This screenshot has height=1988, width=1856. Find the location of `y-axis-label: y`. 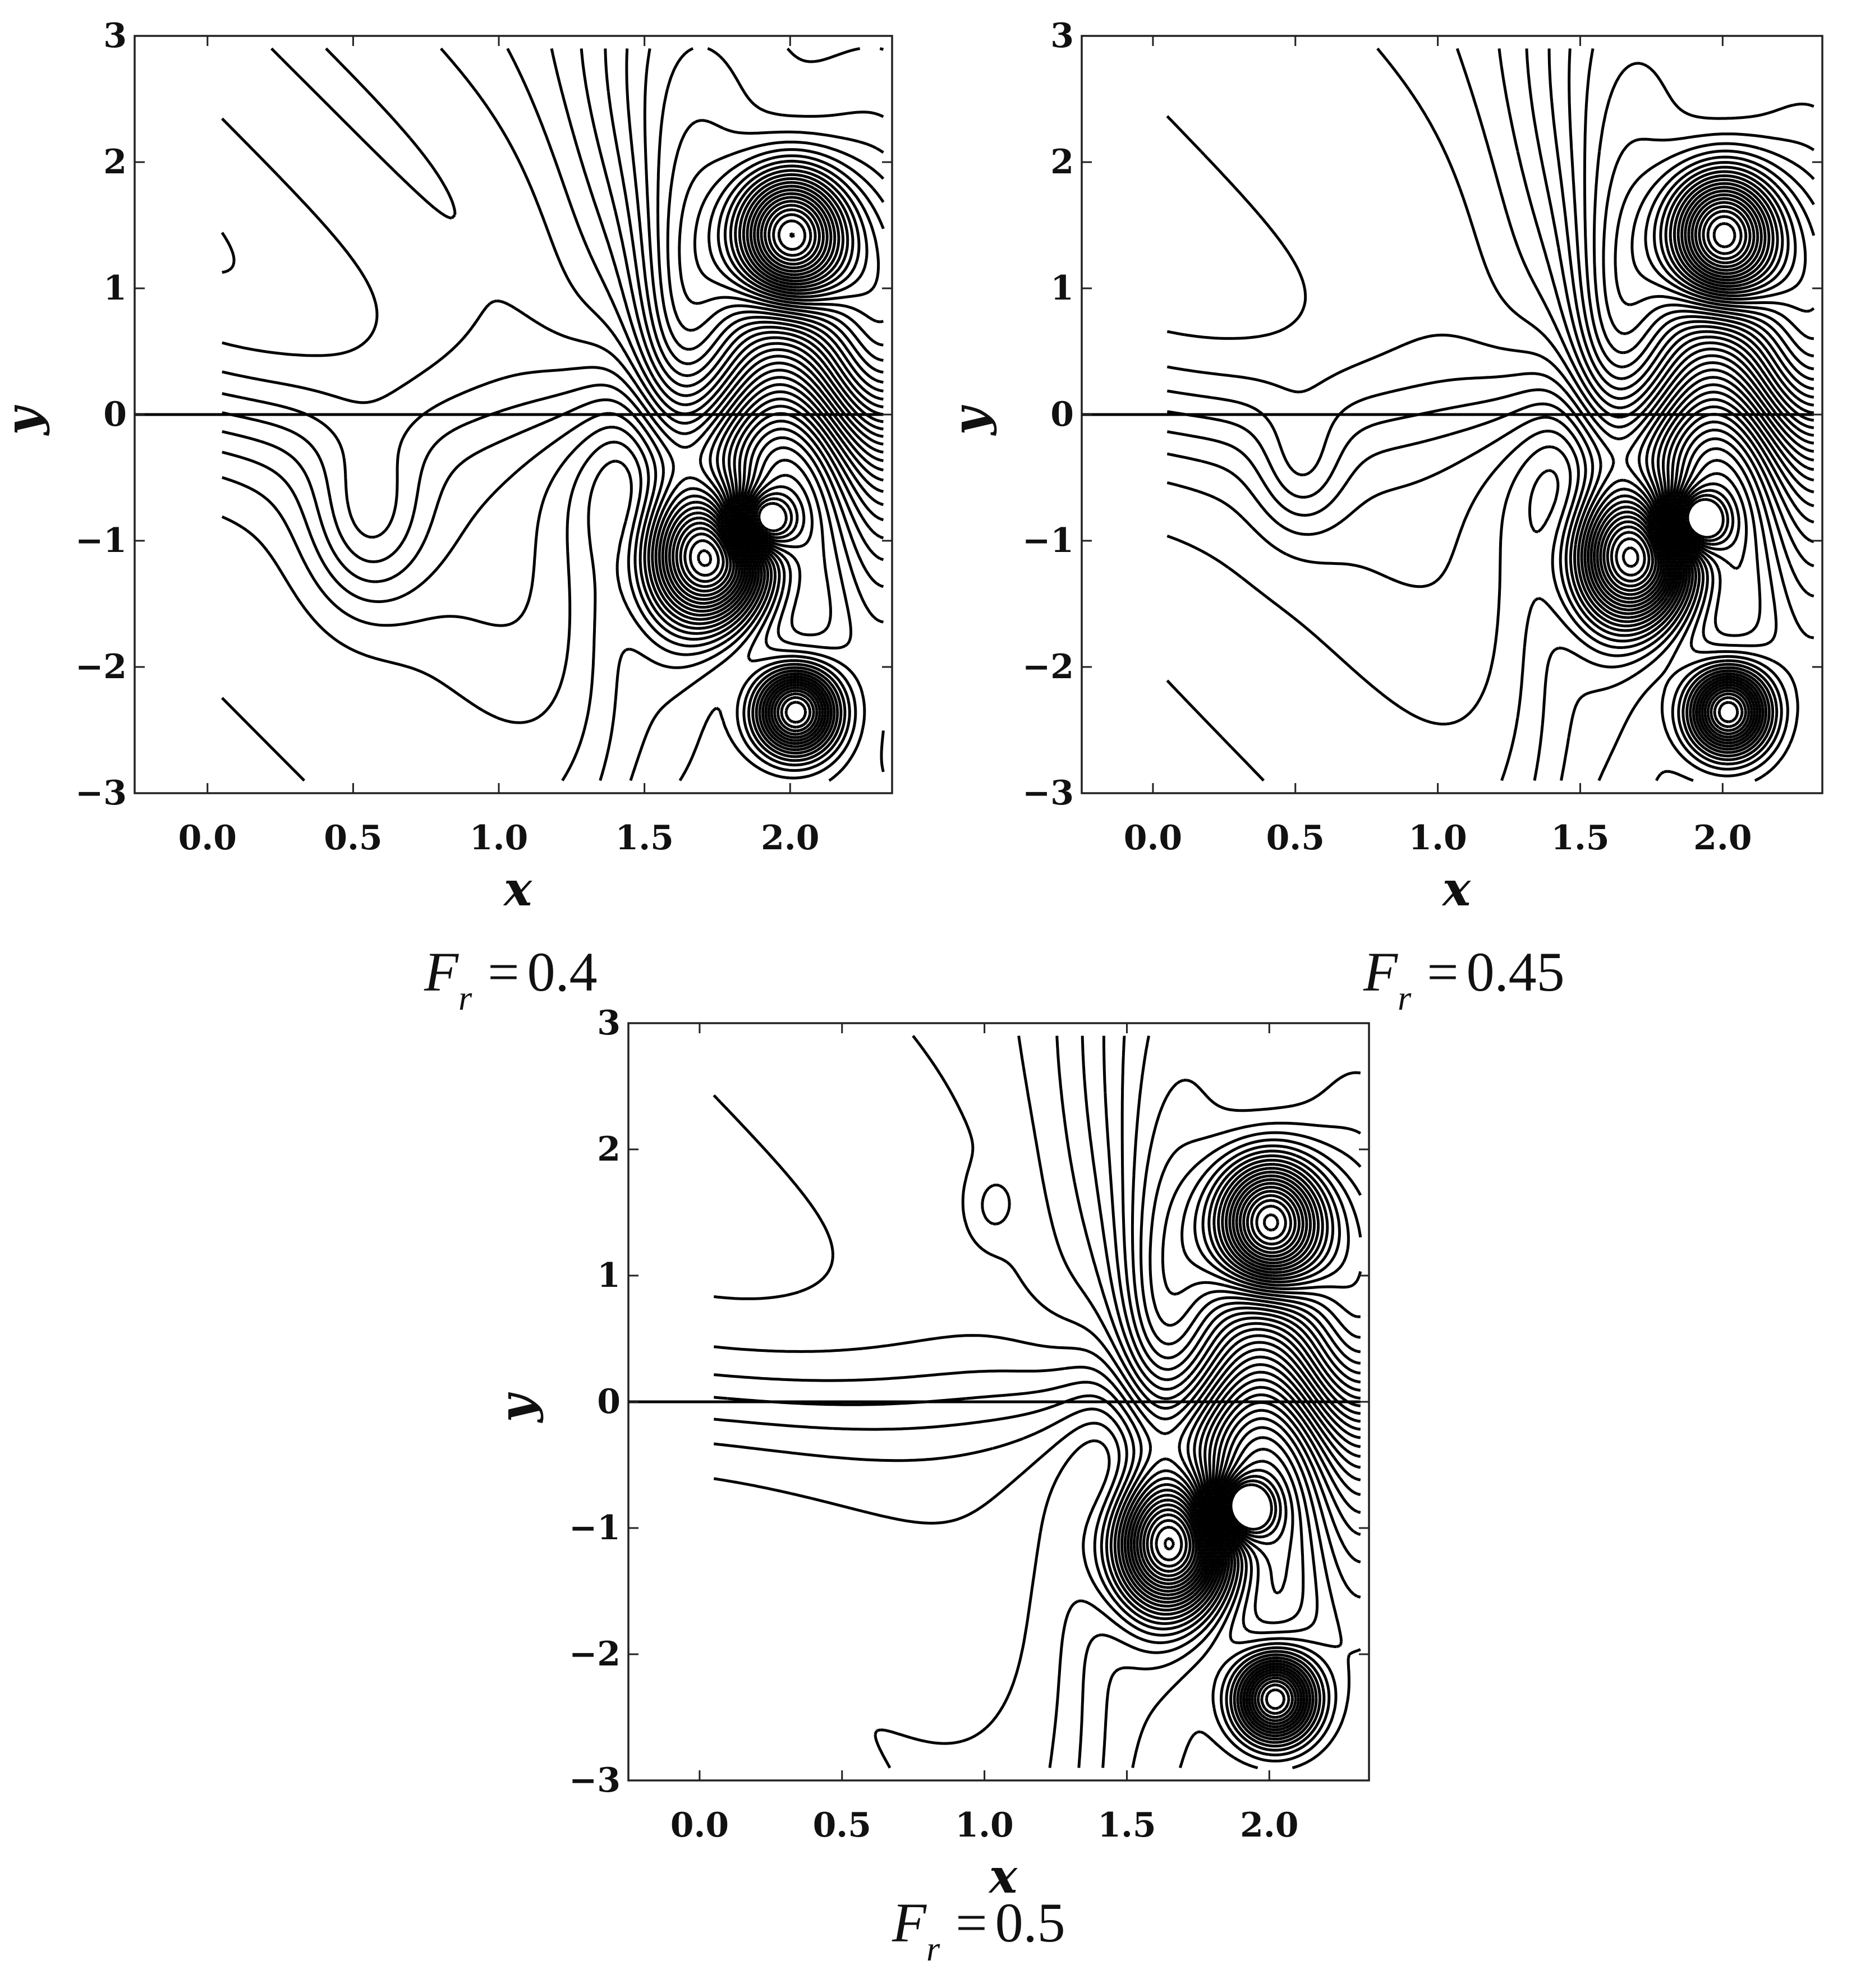

y-axis-label: y is located at coordinates (970, 420).